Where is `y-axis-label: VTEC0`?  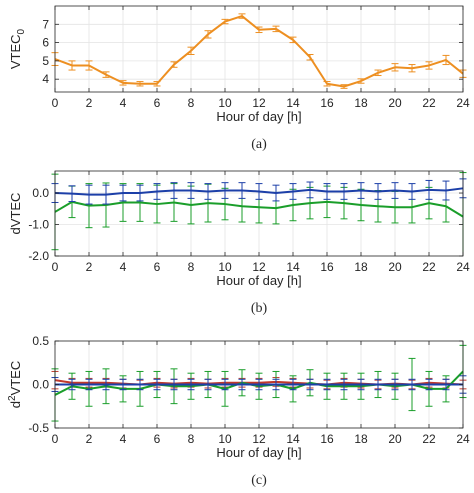
y-axis-label: VTEC0 is located at coordinates (17, 48).